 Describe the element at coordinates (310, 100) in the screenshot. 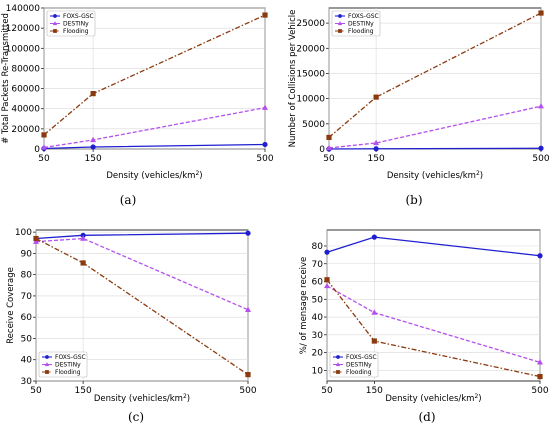

I see `y-tick-label: 10000` at that location.